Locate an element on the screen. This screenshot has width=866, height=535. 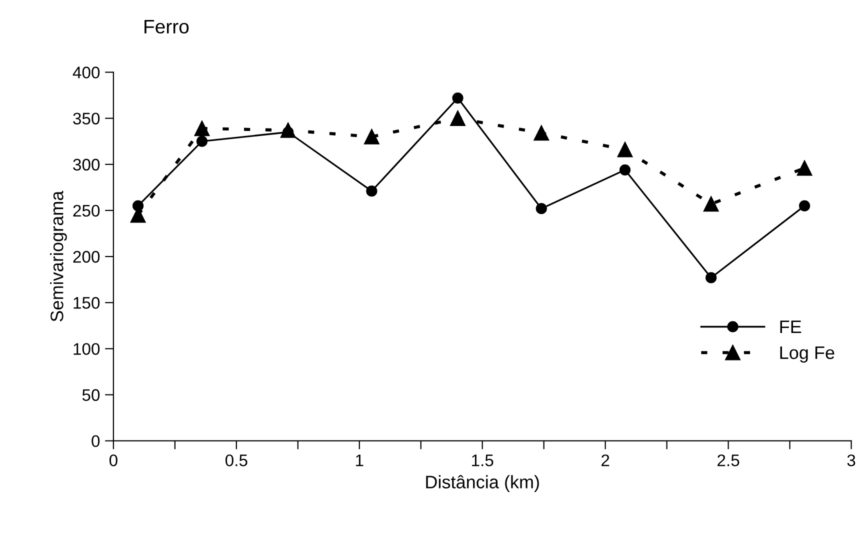
y-axis-title: Semivariograma is located at coordinates (58, 256).